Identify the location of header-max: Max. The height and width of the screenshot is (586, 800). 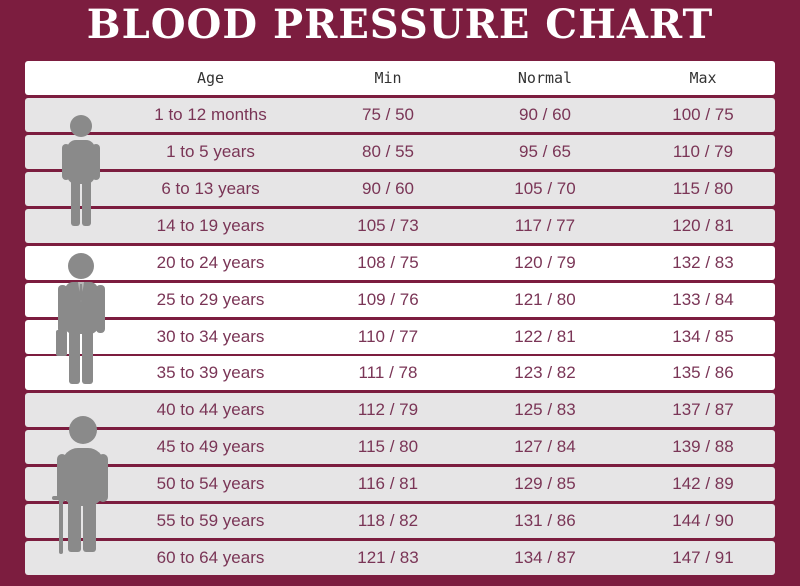
(703, 78).